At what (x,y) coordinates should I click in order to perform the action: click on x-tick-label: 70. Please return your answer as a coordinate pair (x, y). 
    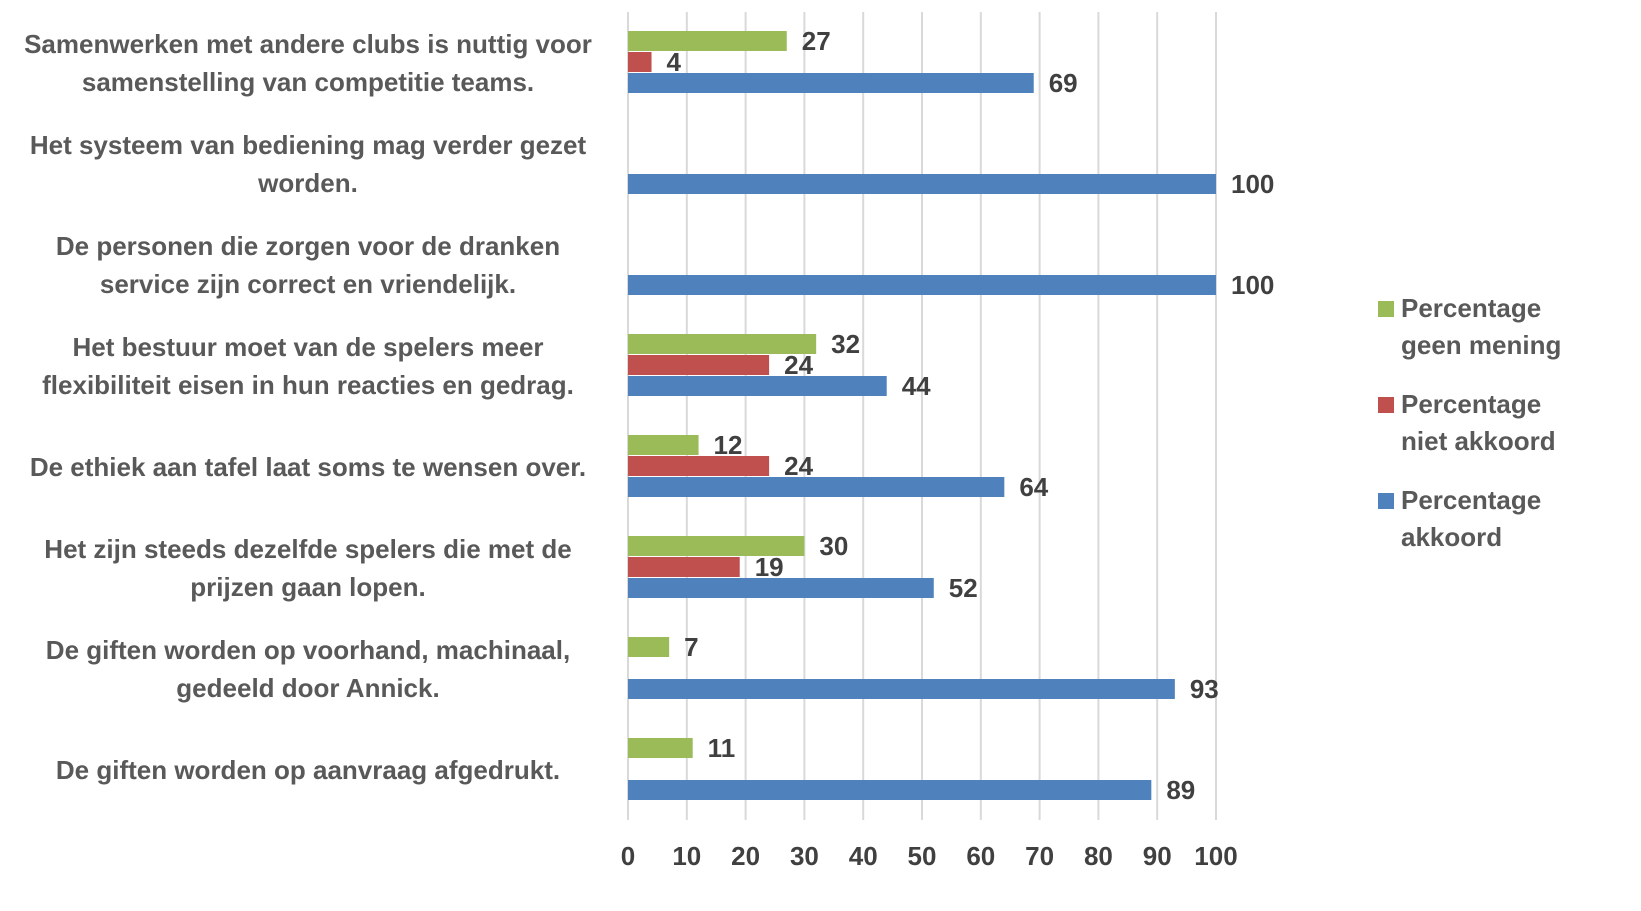
    Looking at the image, I should click on (1039, 856).